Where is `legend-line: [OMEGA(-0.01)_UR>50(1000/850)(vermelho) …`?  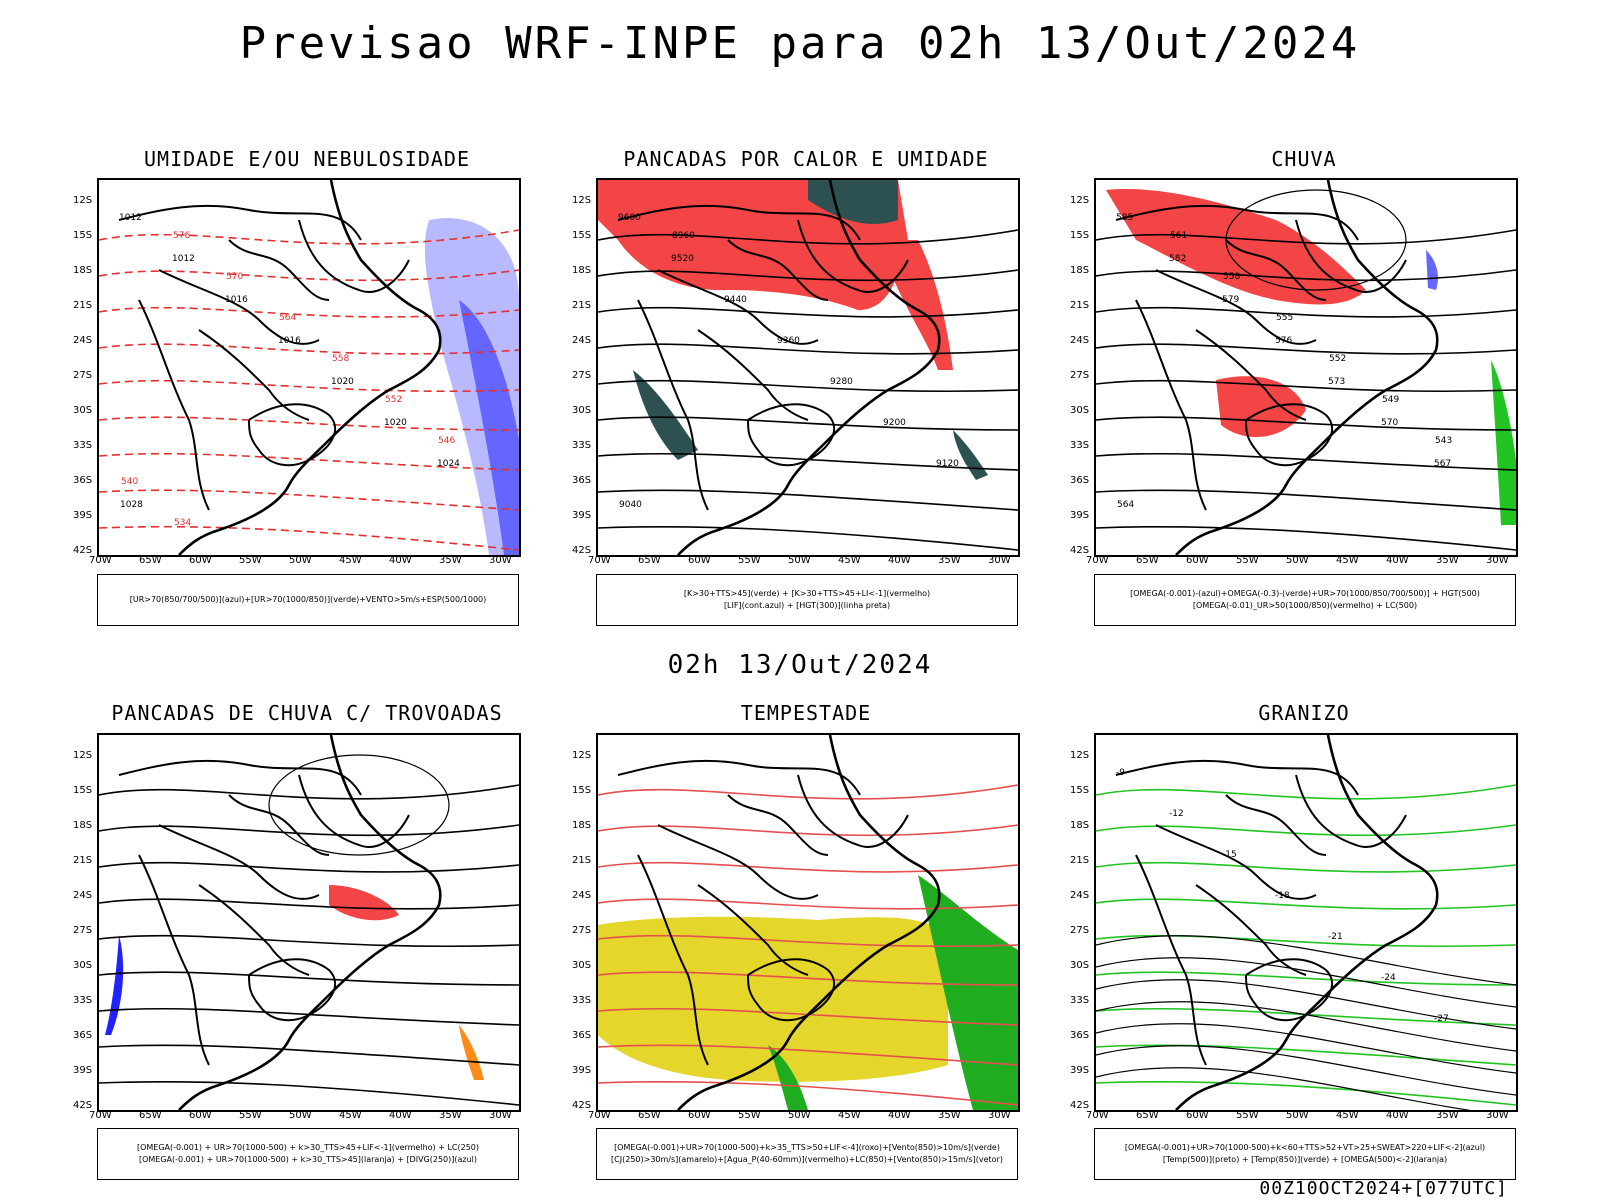 legend-line: [OMEGA(-0.01)_UR>50(1000/850)(vermelho) … is located at coordinates (1305, 605).